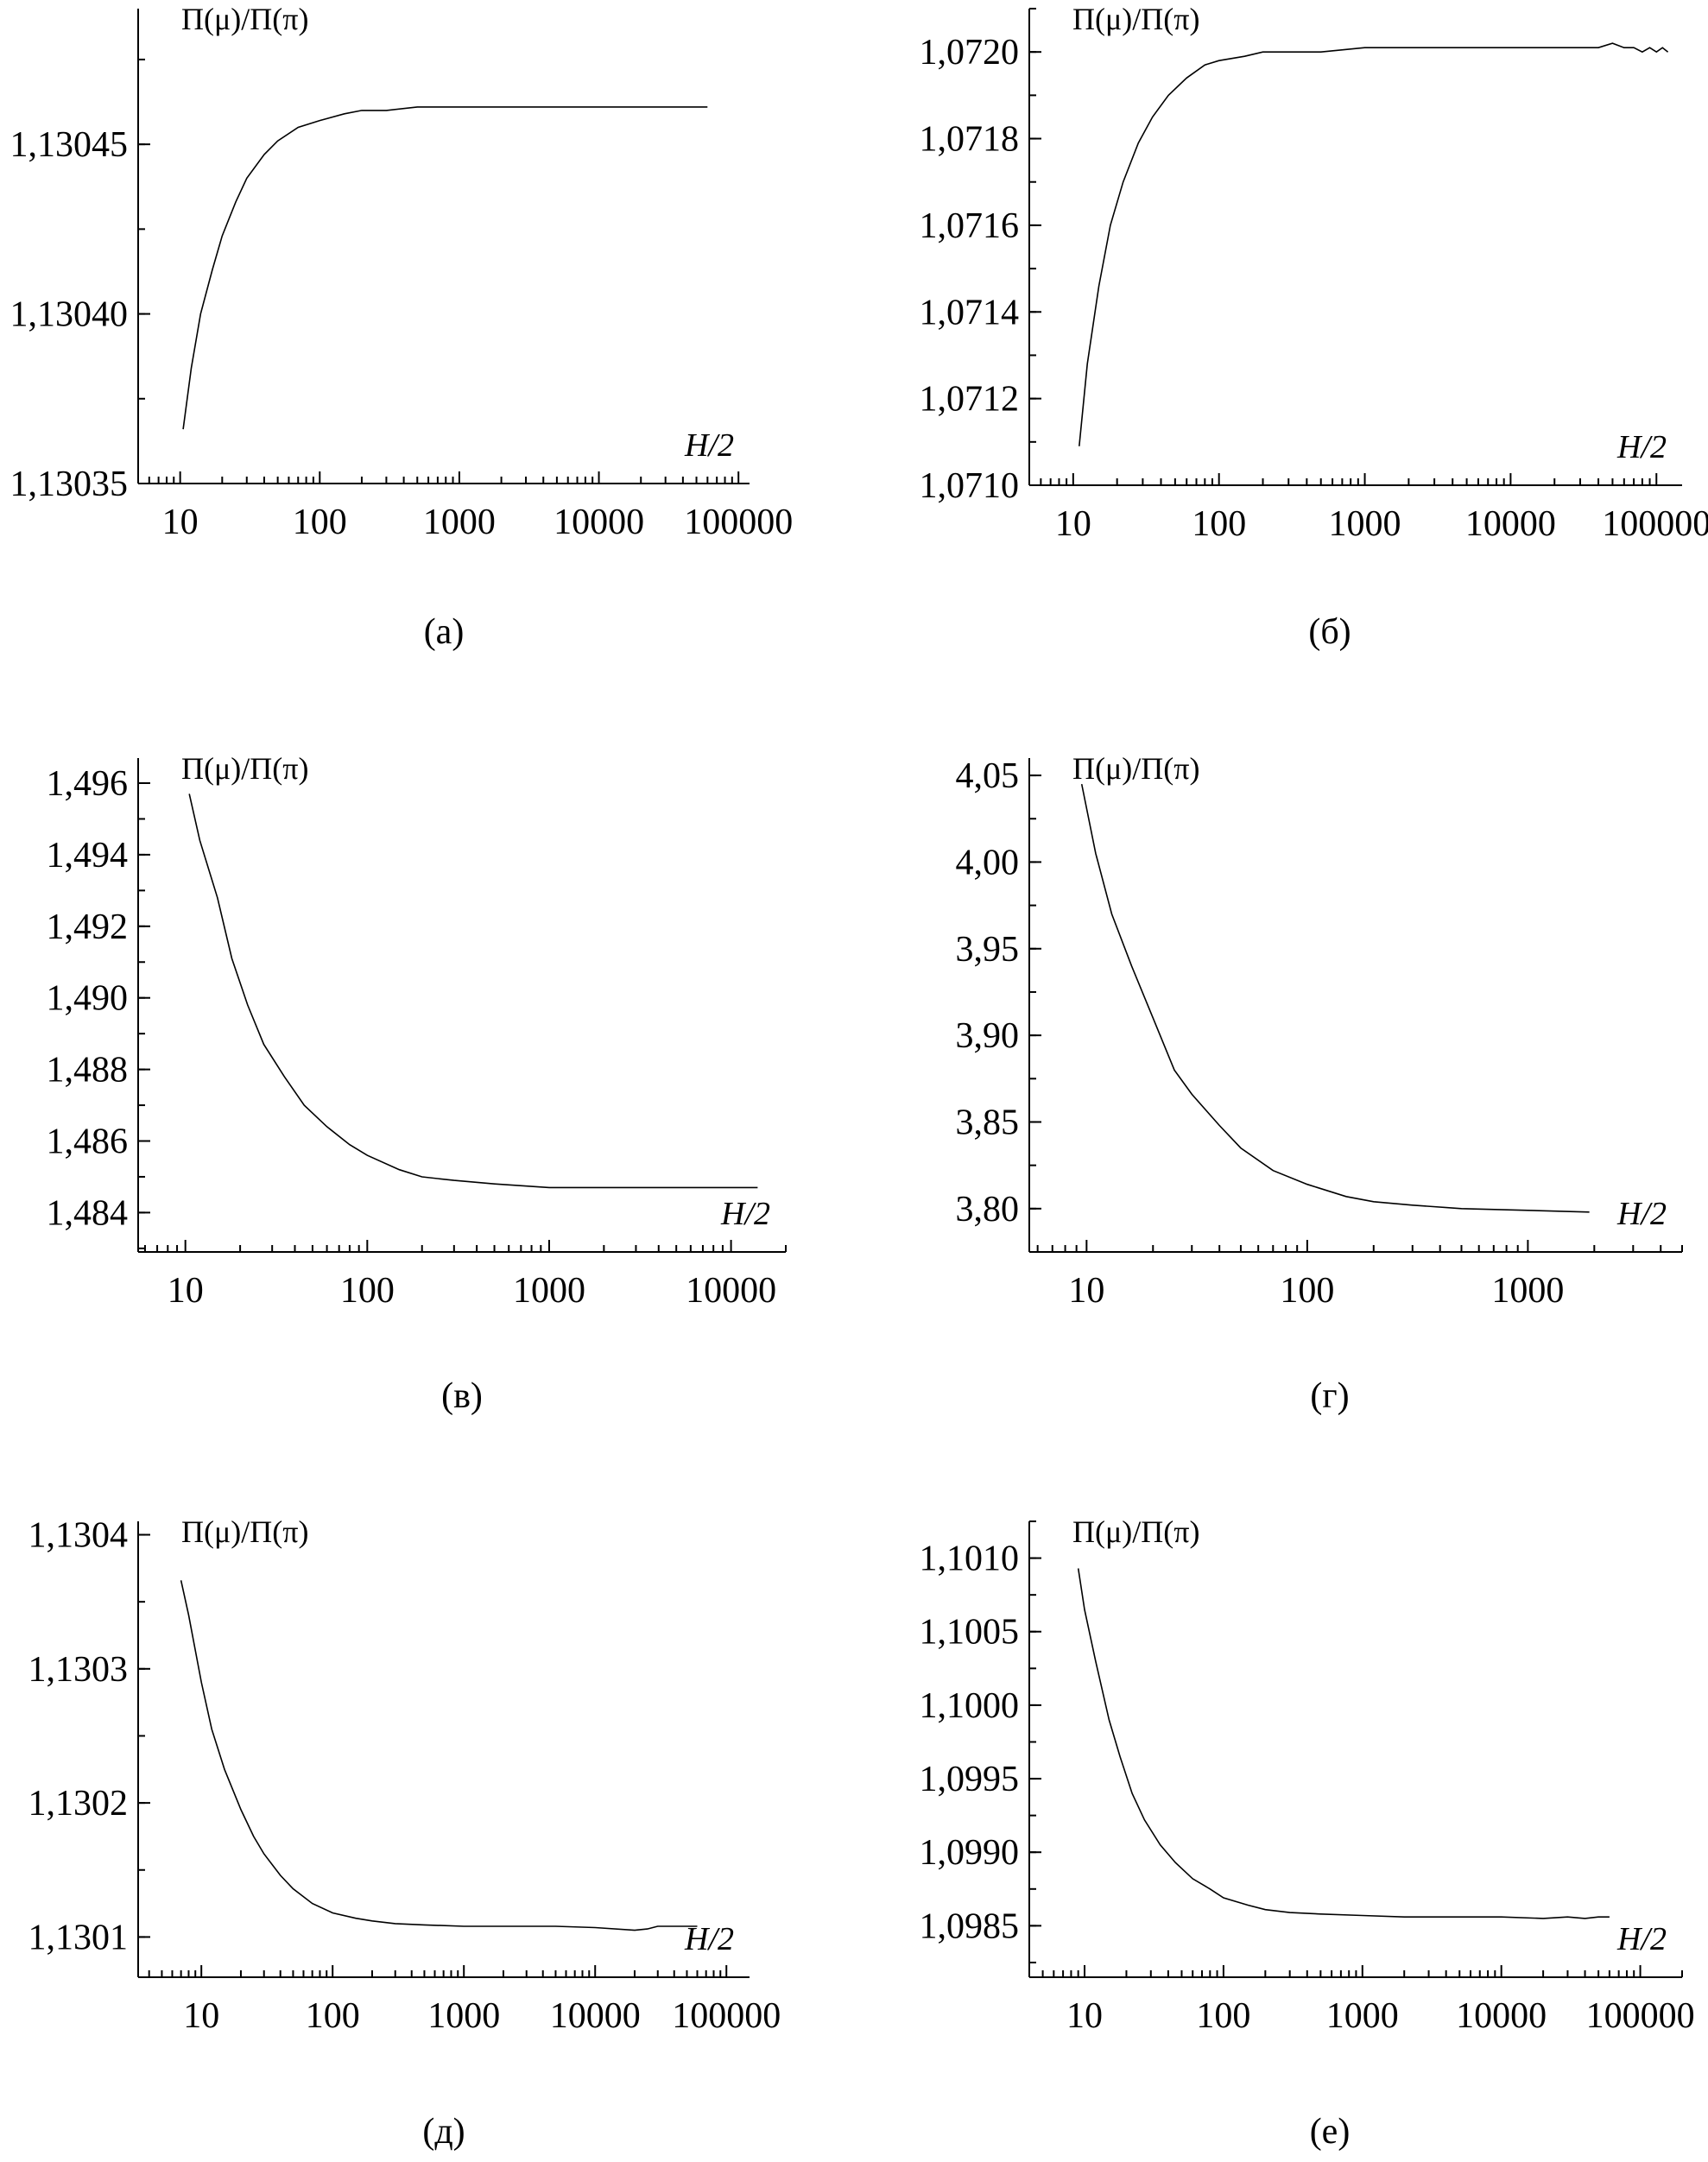 The image size is (1708, 2162). What do you see at coordinates (88, 999) in the screenshot?
I see `y-tick-label: 1,490` at bounding box center [88, 999].